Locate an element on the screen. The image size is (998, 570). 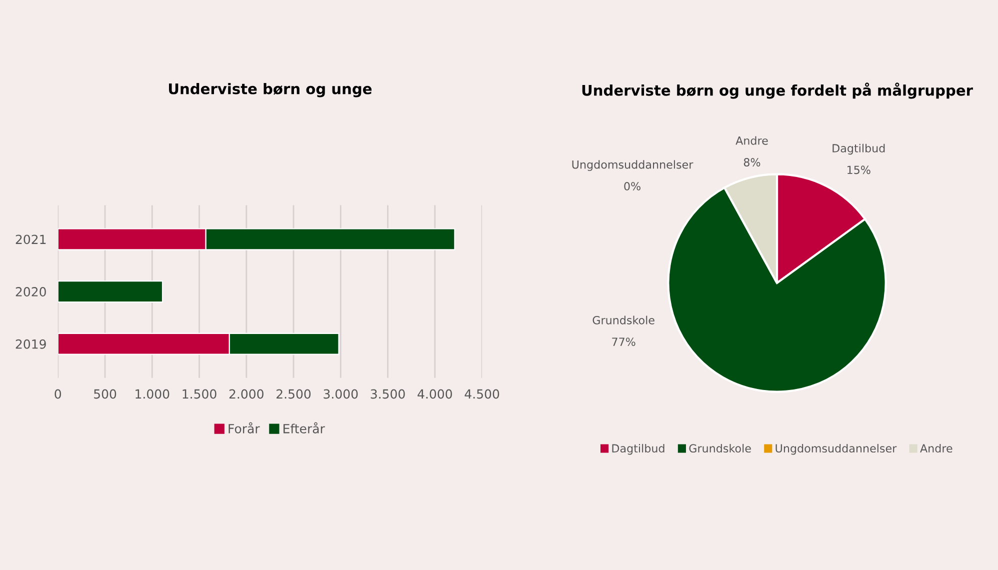
data-label: 77% is located at coordinates (624, 342).